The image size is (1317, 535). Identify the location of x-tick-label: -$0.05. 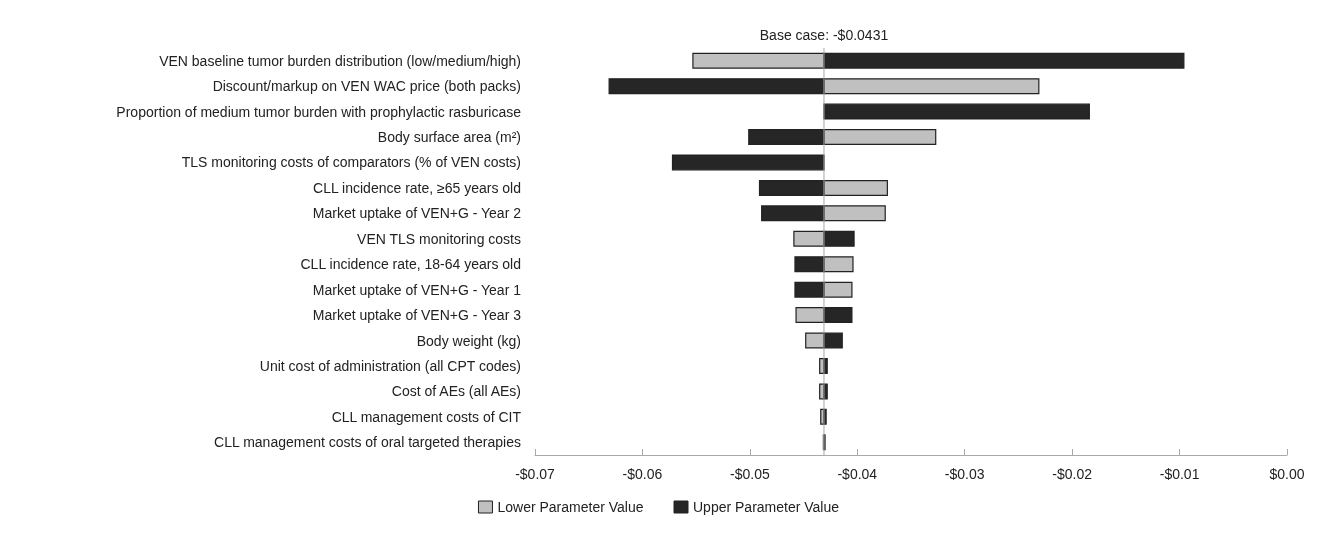
(750, 474).